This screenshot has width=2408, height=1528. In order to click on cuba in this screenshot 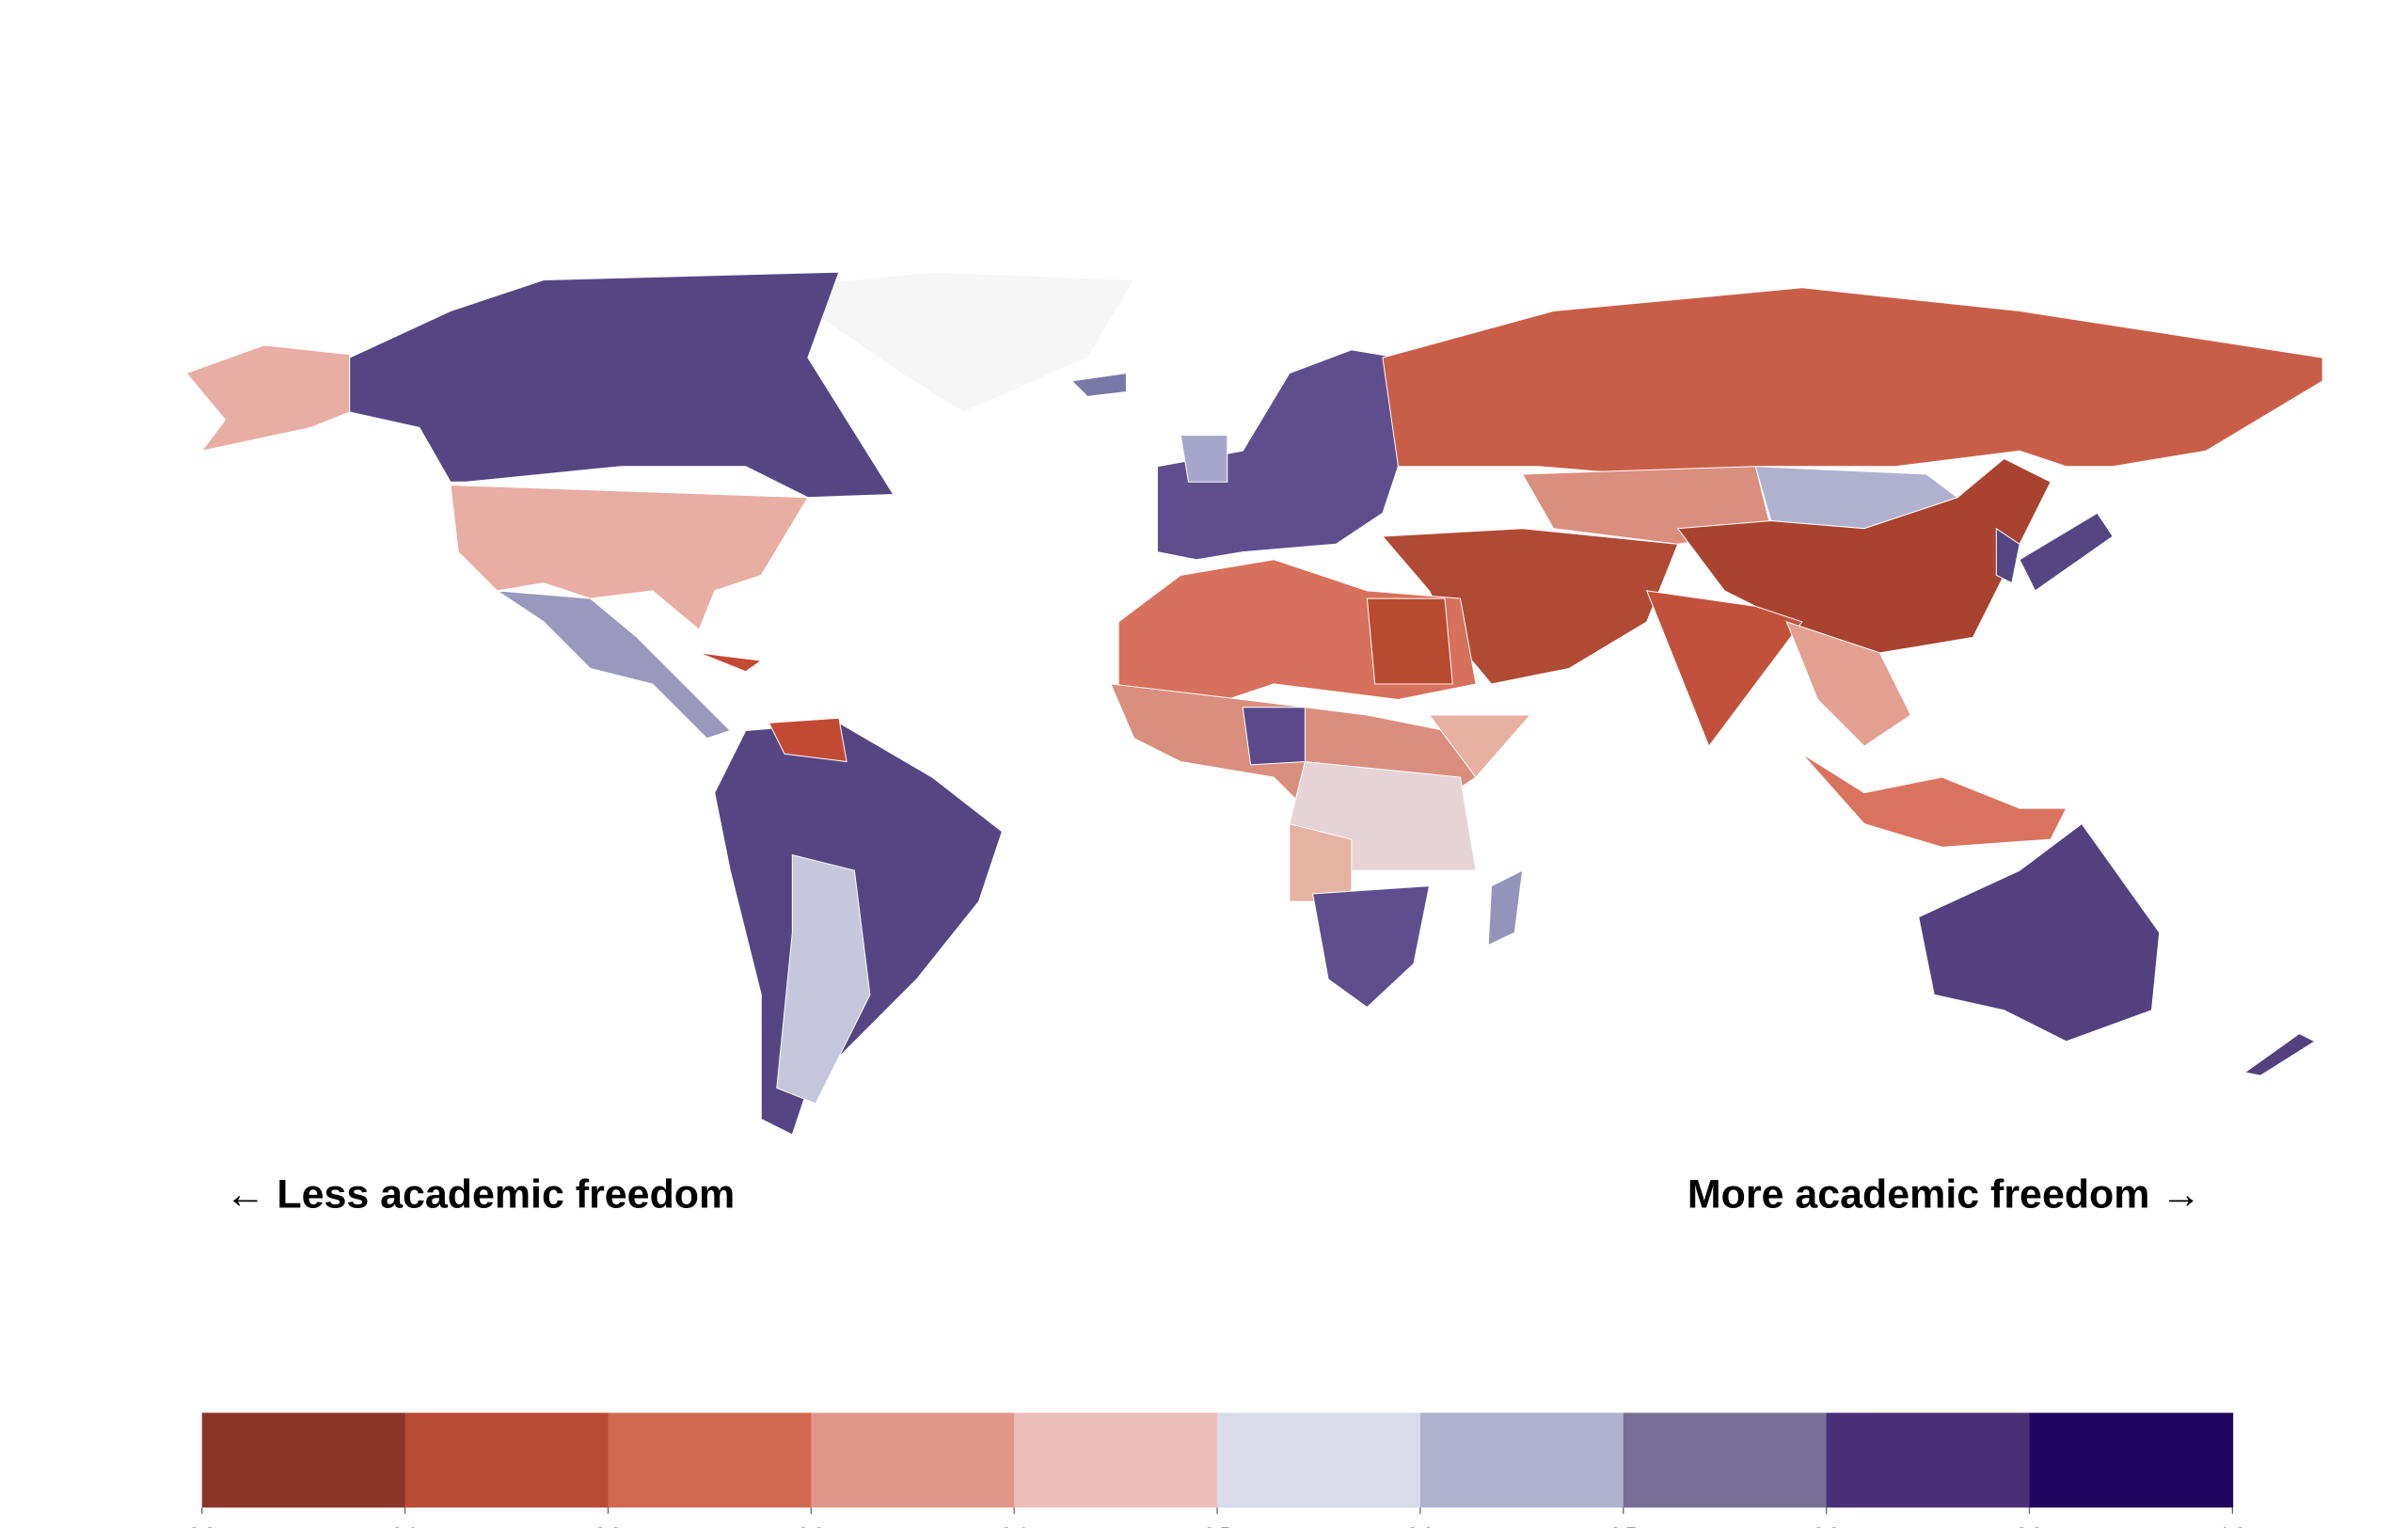, I will do `click(731, 662)`.